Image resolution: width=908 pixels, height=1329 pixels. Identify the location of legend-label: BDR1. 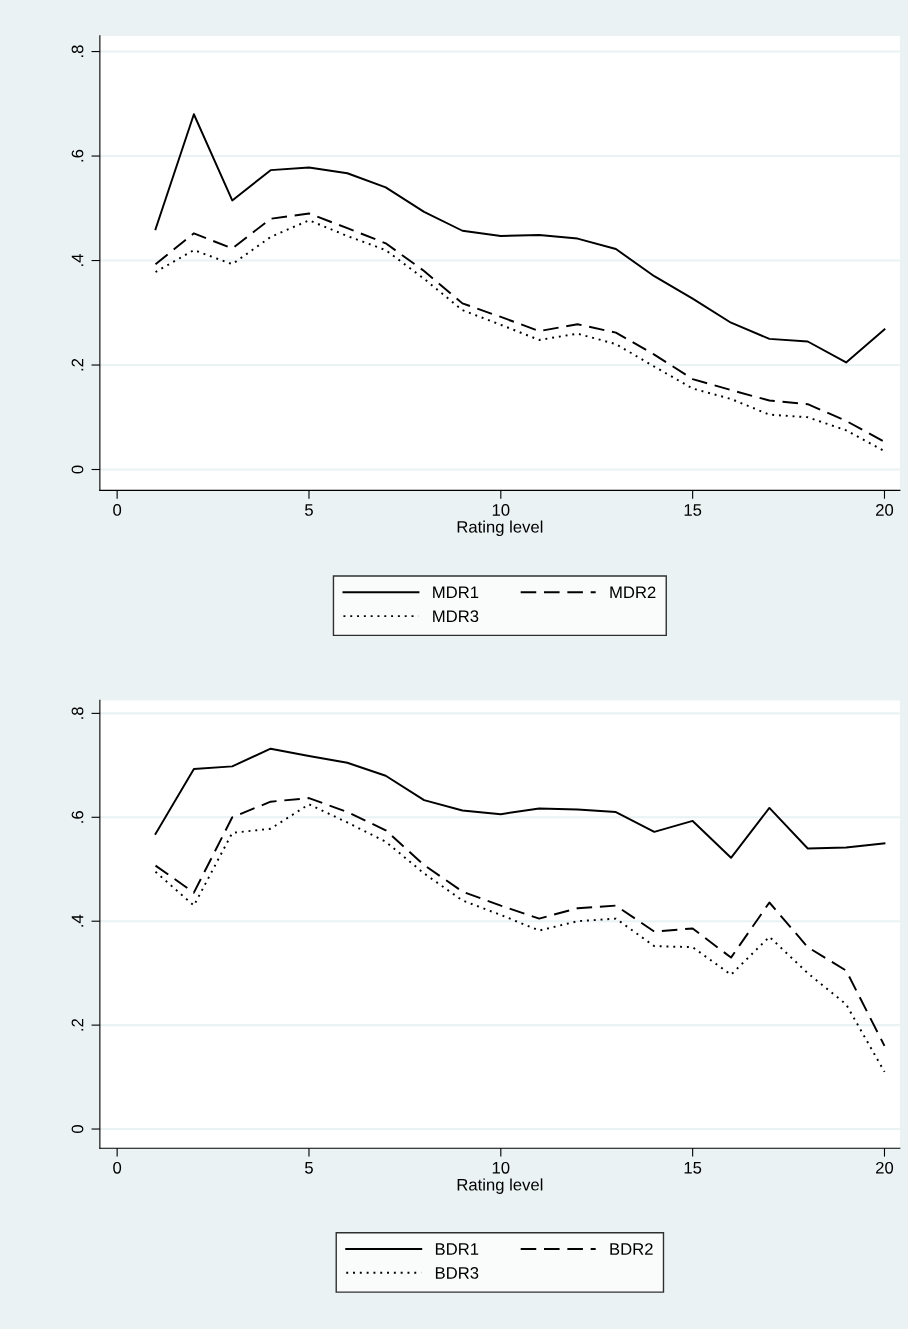
(457, 1249).